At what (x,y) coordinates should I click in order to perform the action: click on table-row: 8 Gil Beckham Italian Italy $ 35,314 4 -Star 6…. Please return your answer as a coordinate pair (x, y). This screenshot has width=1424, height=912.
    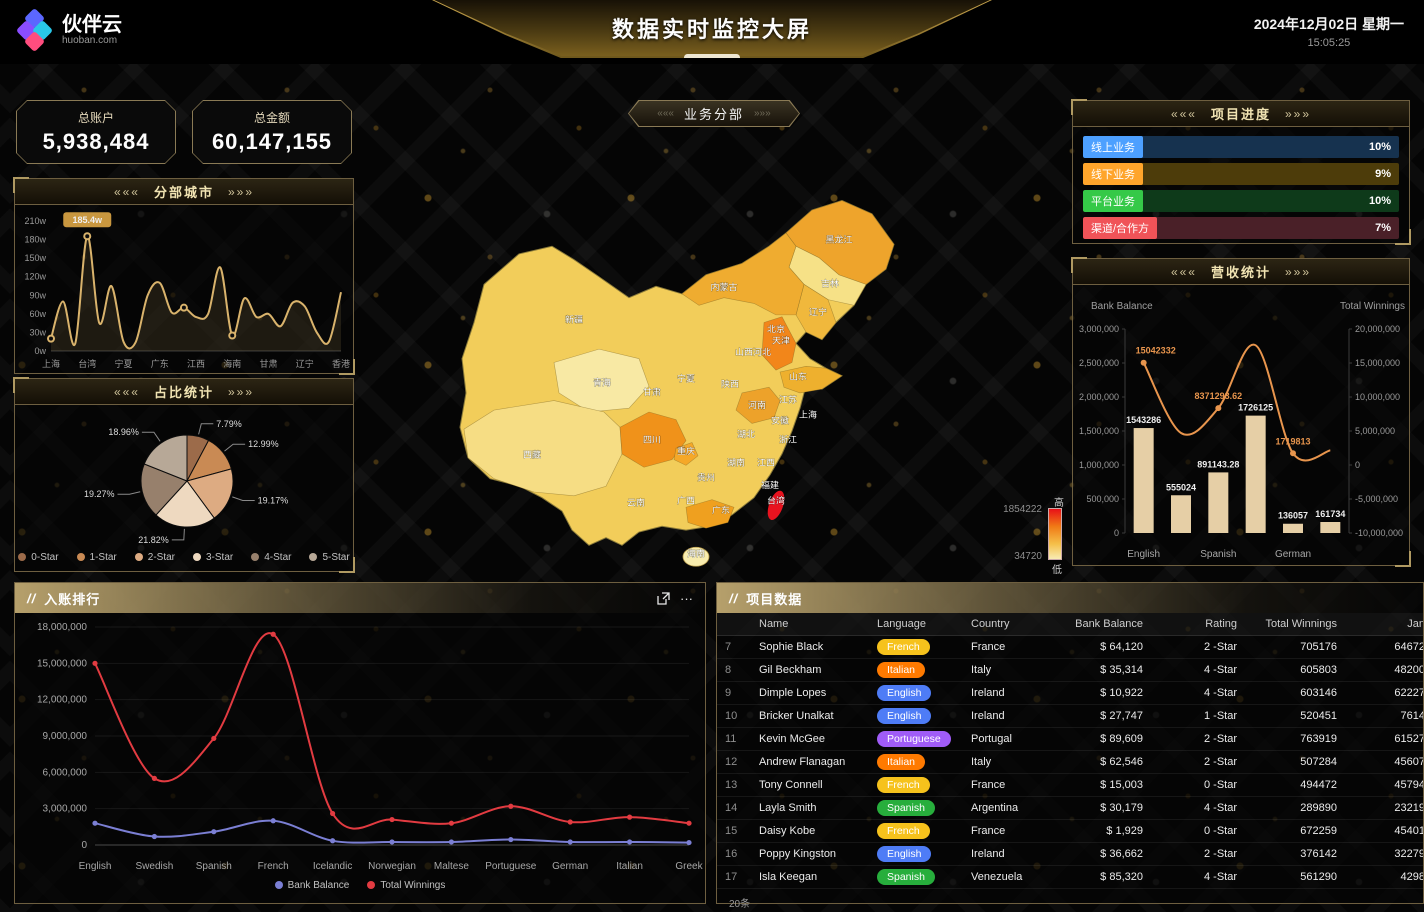
    Looking at the image, I should click on (1070, 670).